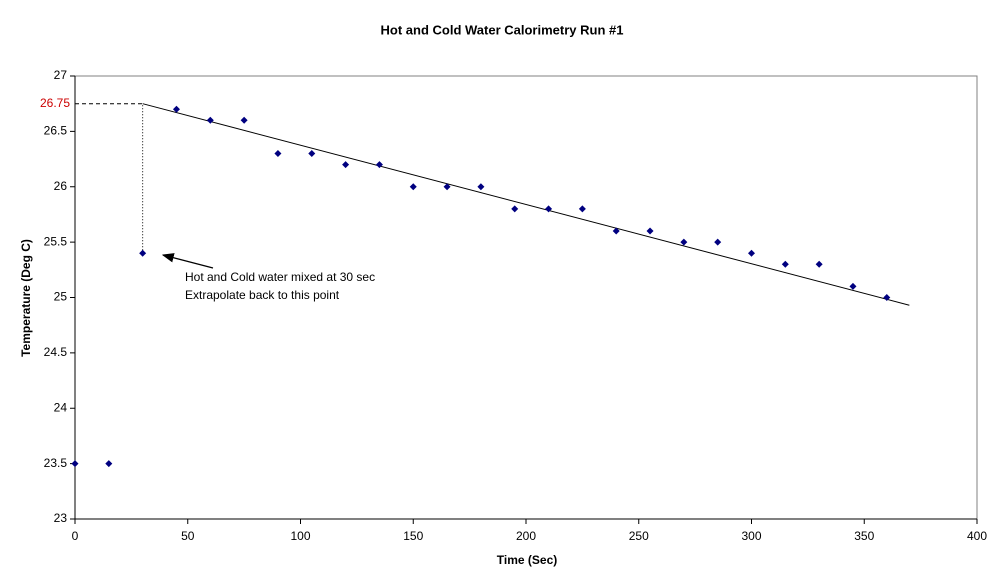 The image size is (1005, 588). Describe the element at coordinates (61, 297) in the screenshot. I see `y-tick-label: 25` at that location.